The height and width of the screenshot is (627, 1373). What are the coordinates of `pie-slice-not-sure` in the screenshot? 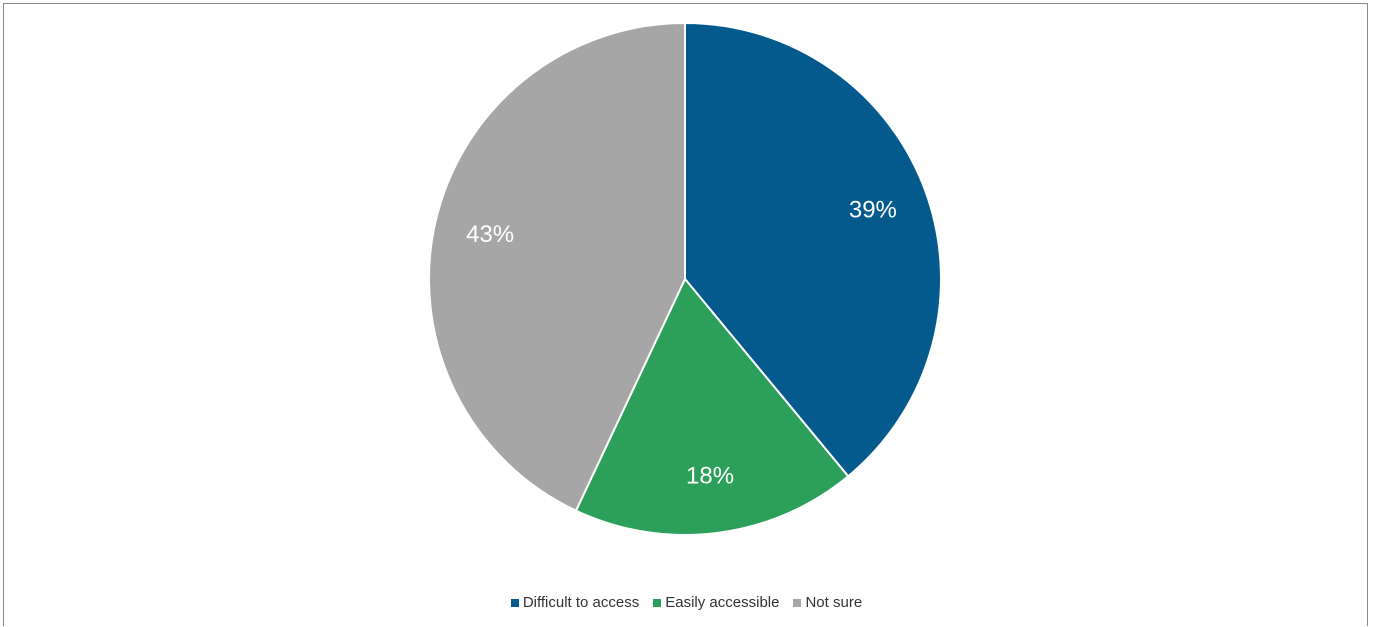 It's located at (557, 266).